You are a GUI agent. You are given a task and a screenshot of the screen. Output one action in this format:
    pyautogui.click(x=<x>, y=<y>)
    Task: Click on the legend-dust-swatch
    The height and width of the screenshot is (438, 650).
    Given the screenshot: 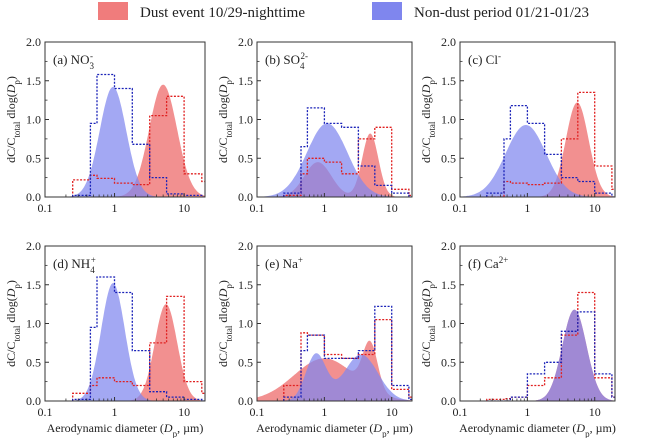 What is the action you would take?
    pyautogui.click(x=113, y=11)
    